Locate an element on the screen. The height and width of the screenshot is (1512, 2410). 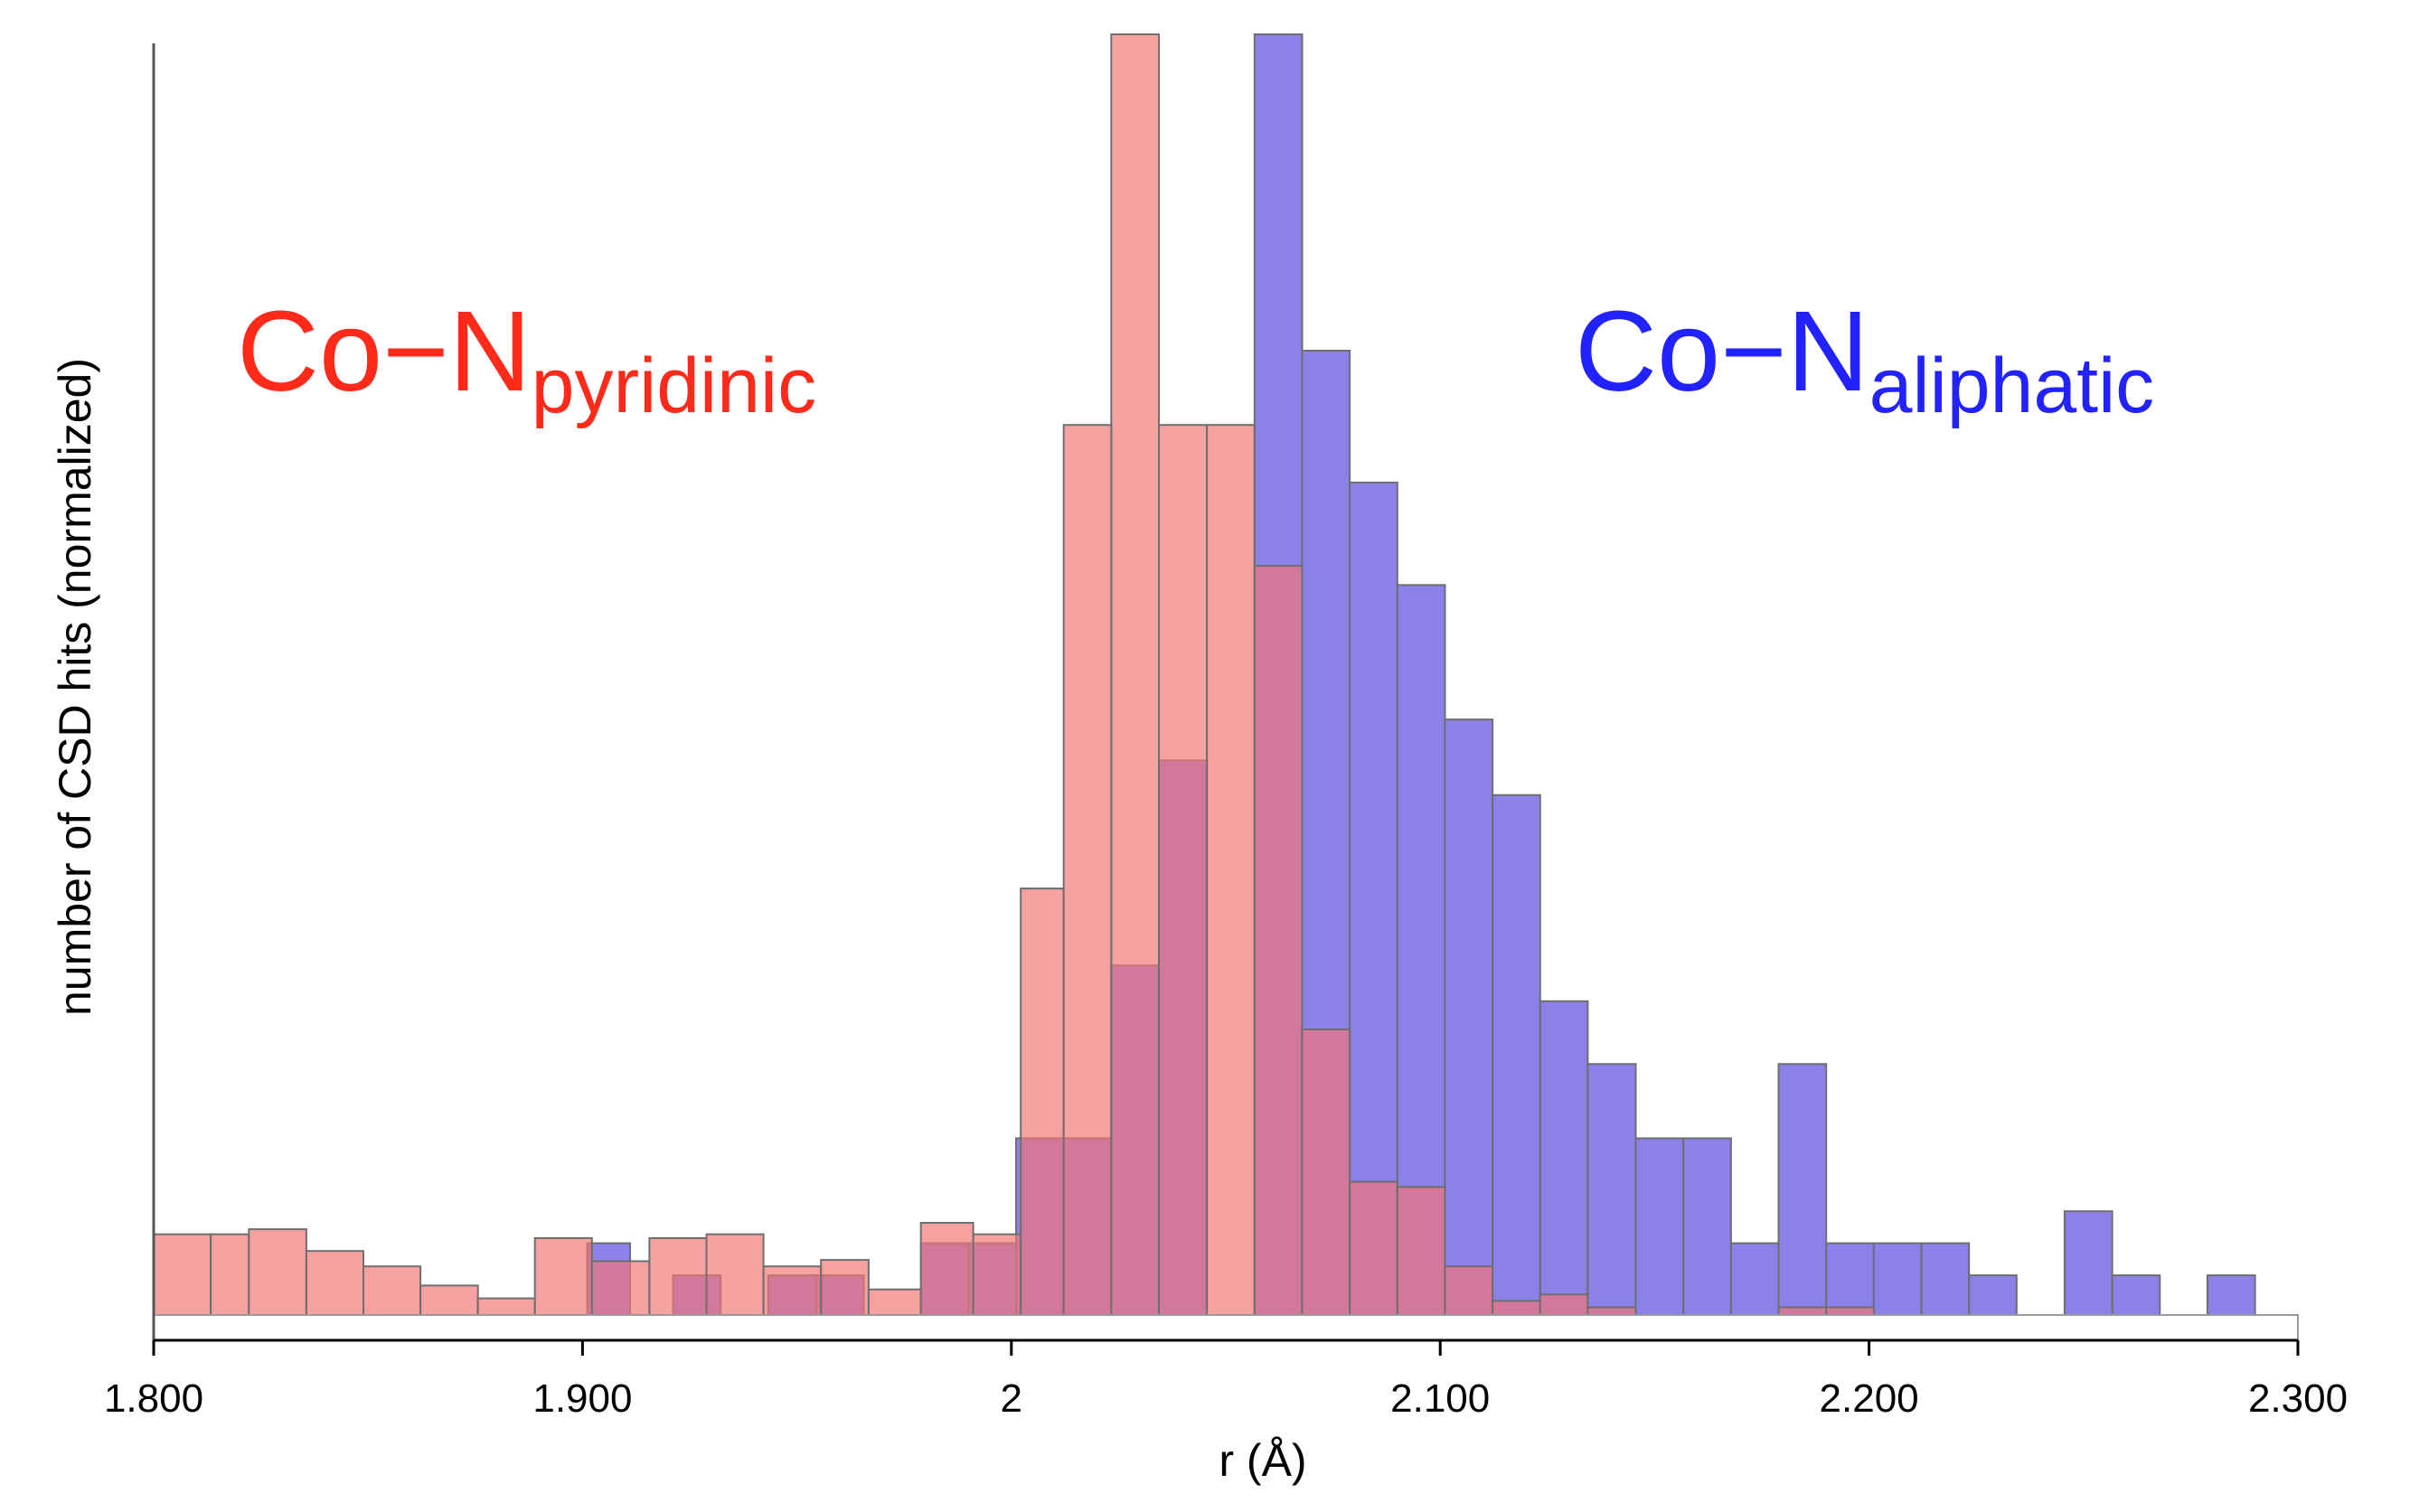
x-axis-title: r (Å) is located at coordinates (1262, 1460).